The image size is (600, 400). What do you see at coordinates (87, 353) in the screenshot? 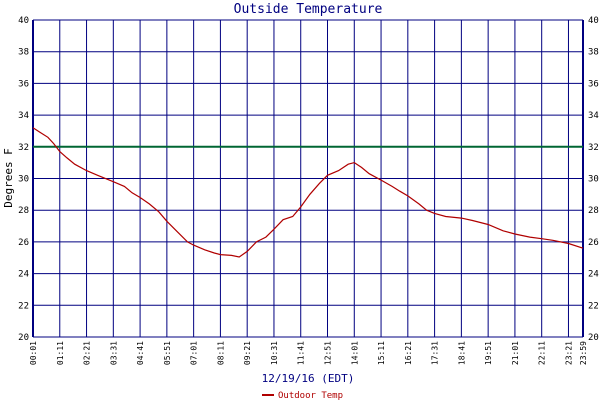
I see `x-tick-label: 02:21` at bounding box center [87, 353].